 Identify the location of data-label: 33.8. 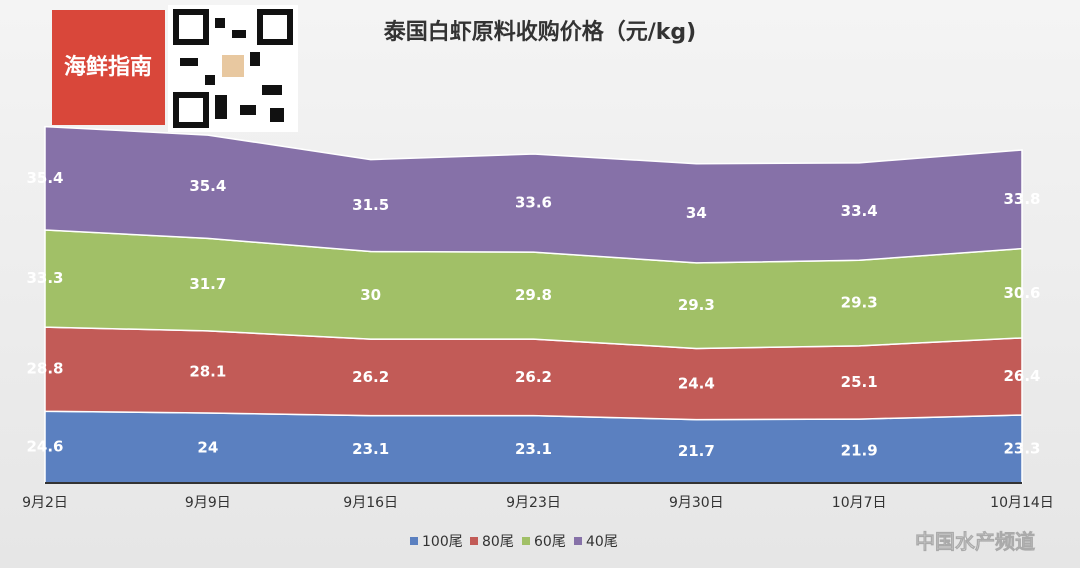
(1021, 199).